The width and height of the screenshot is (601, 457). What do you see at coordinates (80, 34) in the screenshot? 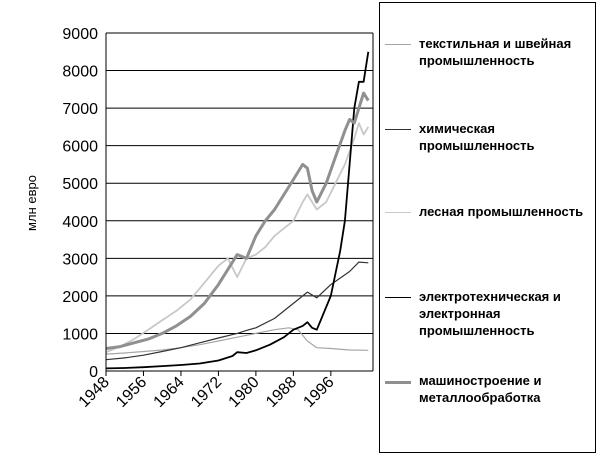
I see `y-tick-label: 9000` at bounding box center [80, 34].